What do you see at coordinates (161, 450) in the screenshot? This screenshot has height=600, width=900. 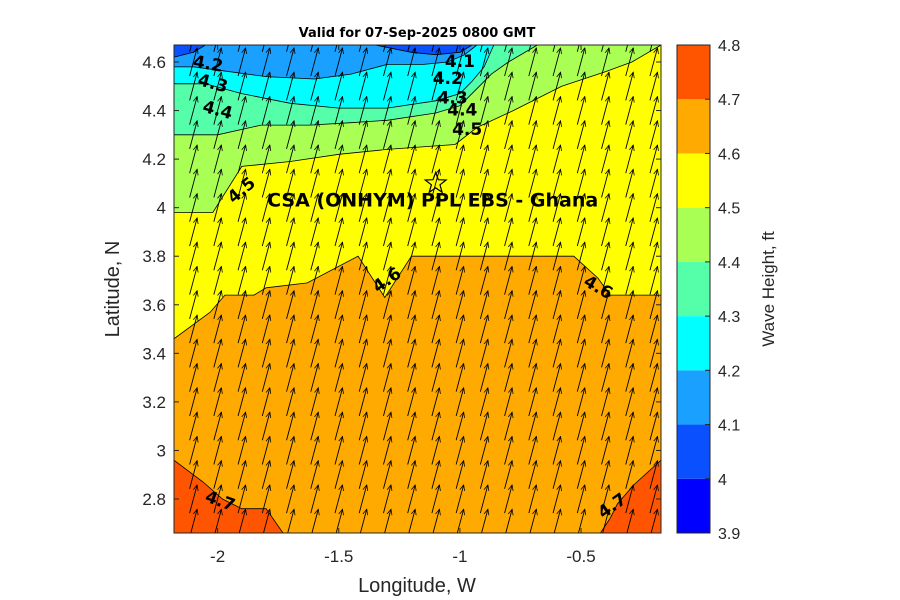 I see `y-tick-label: 3` at bounding box center [161, 450].